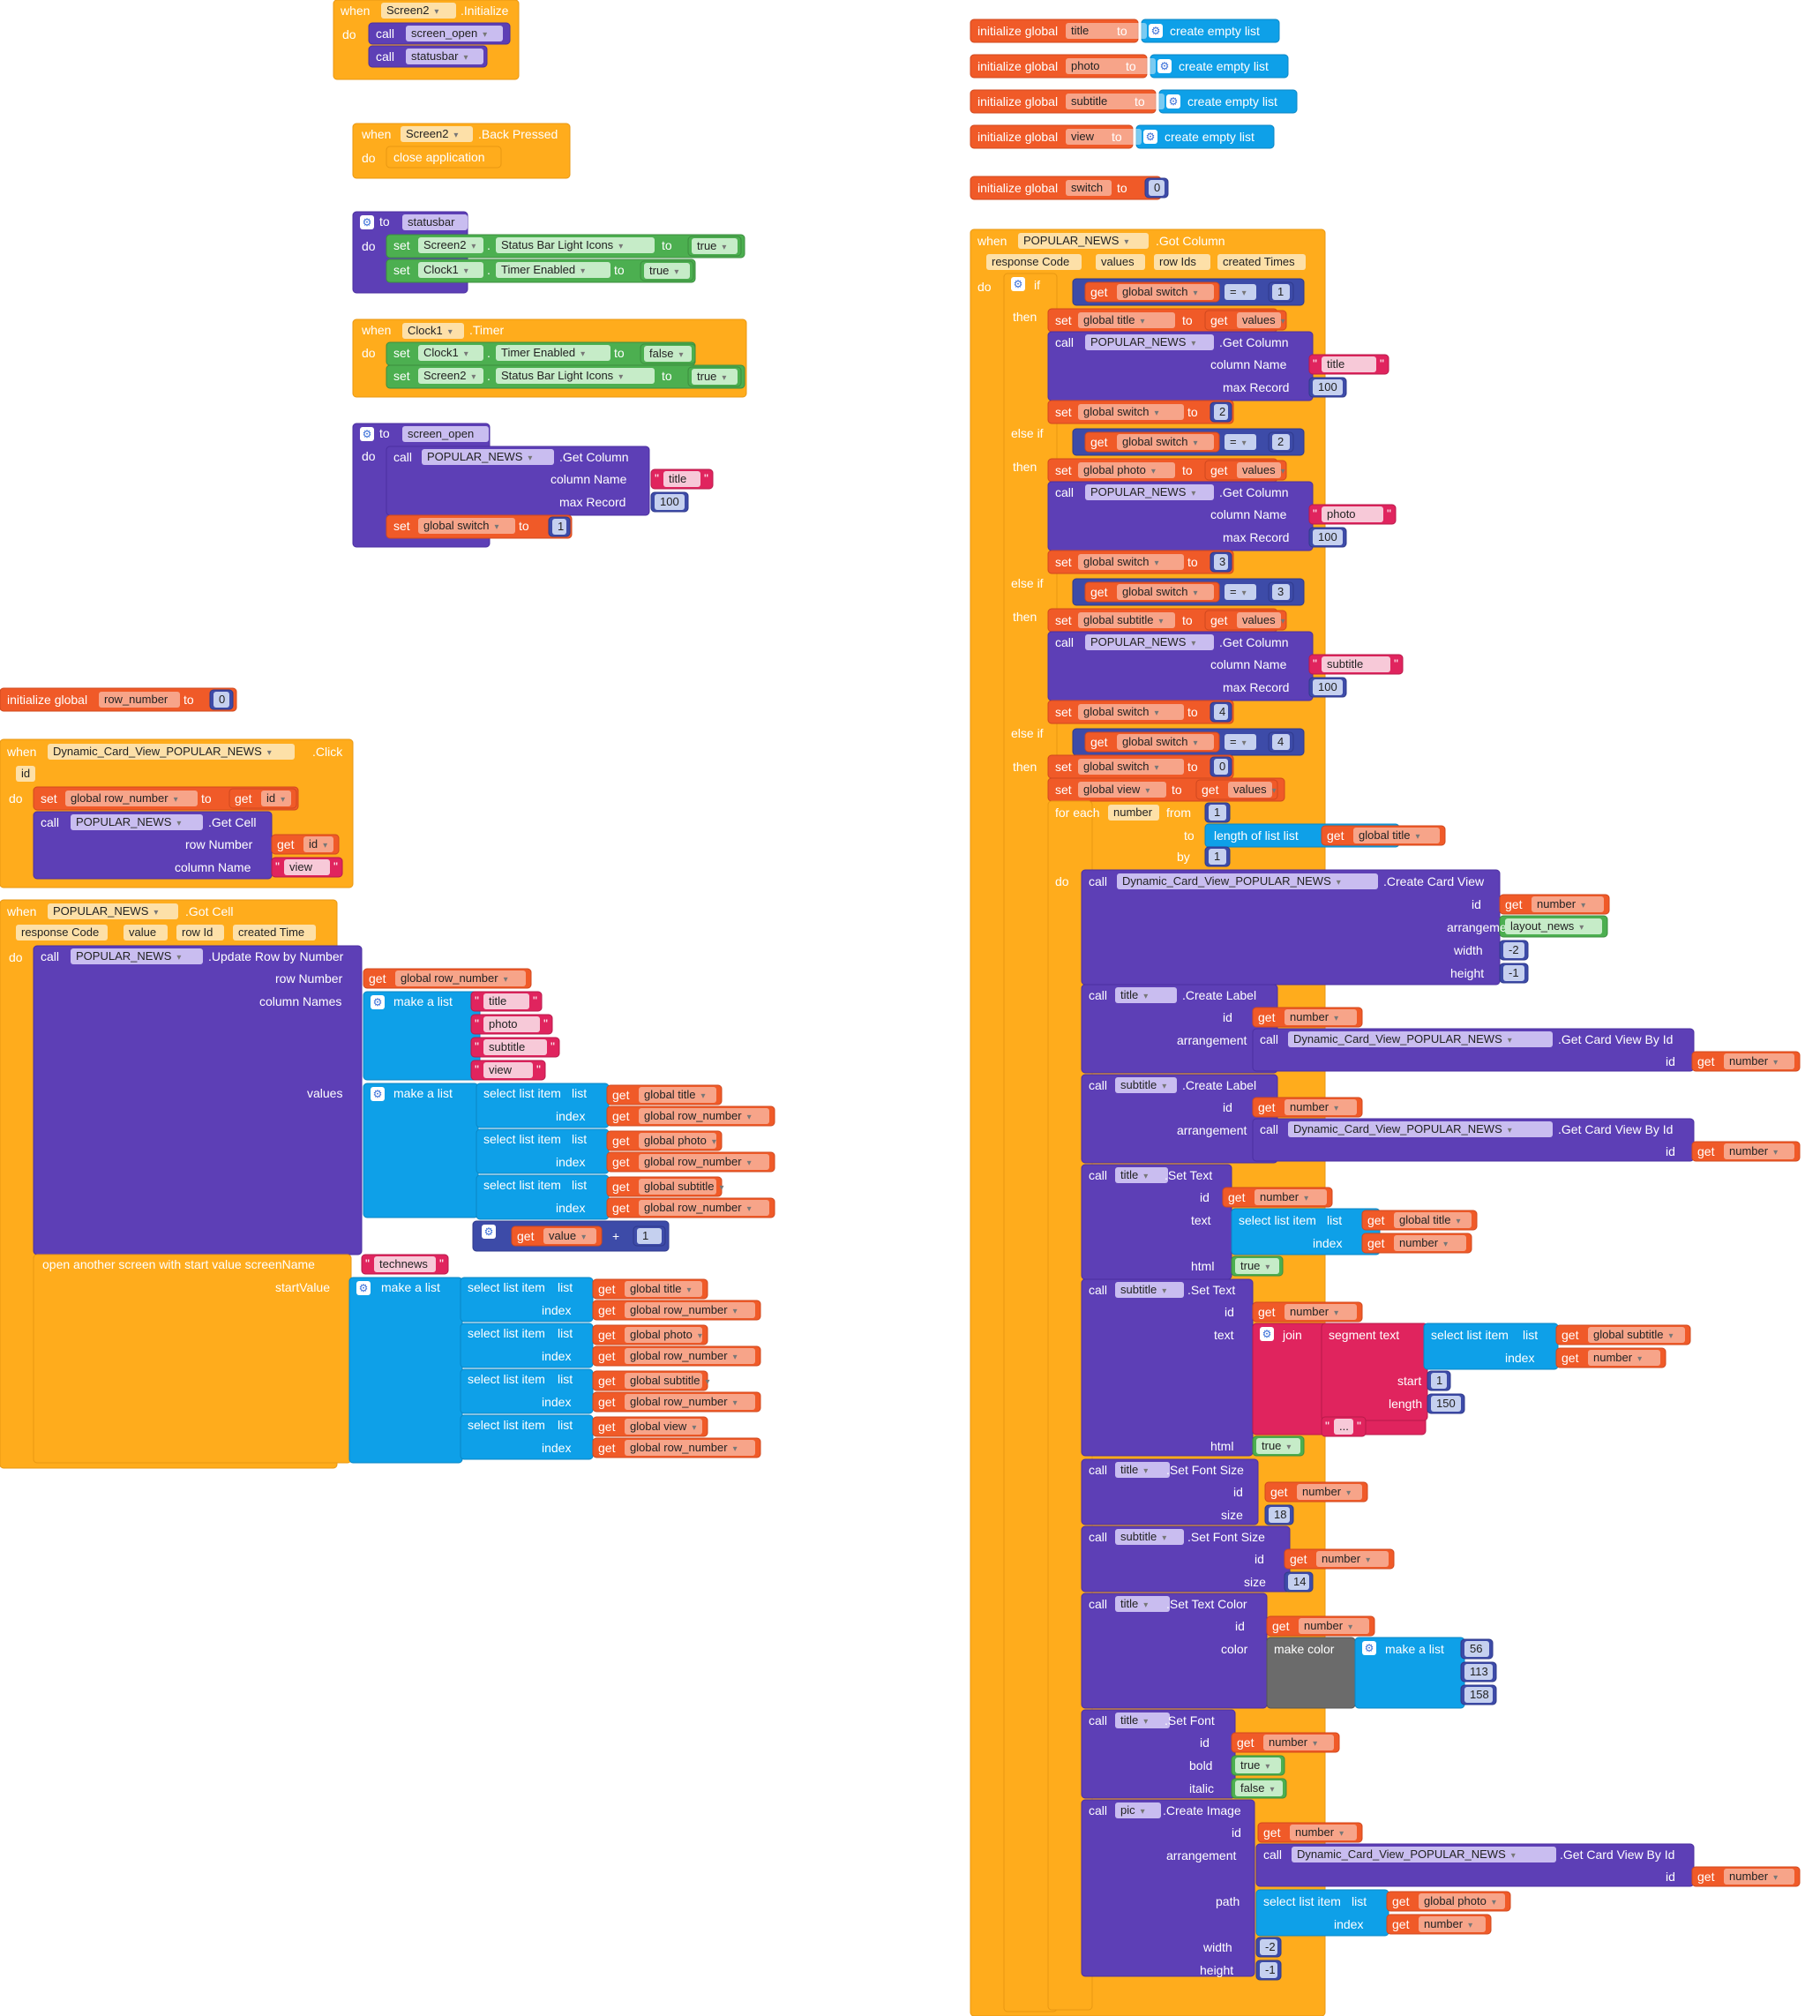 The width and height of the screenshot is (1820, 2016). Describe the element at coordinates (221, 700) in the screenshot. I see `number-field: 0` at that location.